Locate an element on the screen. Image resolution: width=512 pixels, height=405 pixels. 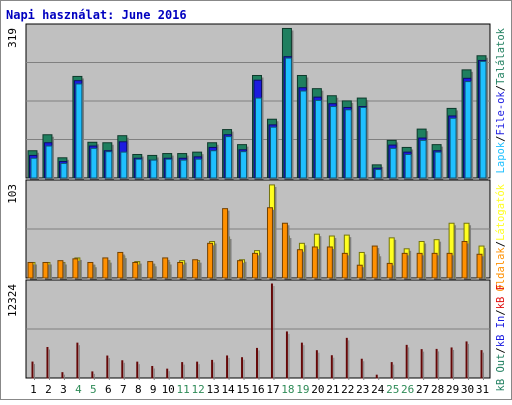
bar-kbytes-kB F-10 is located at coordinates (168, 374).